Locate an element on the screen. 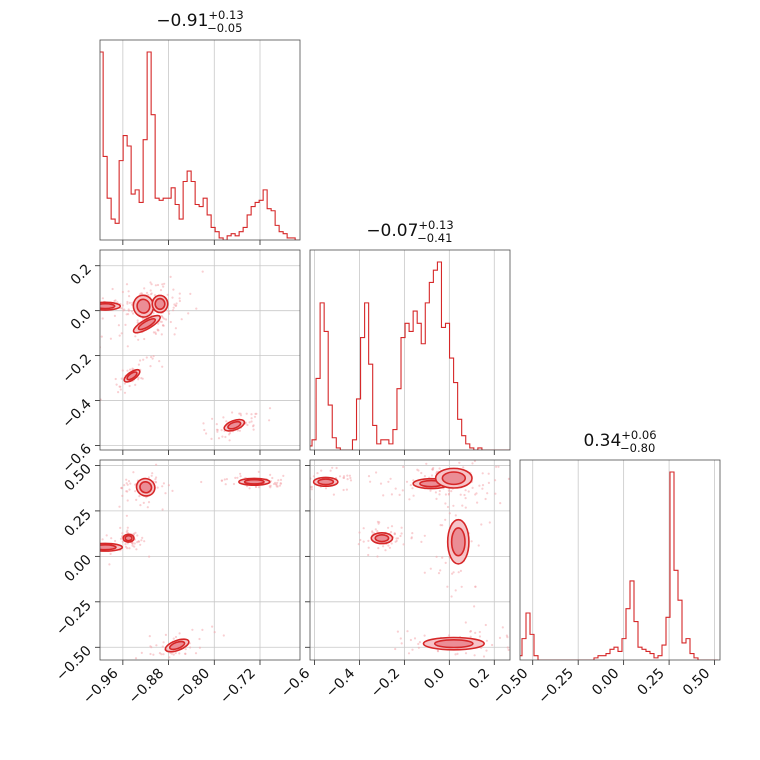 Image resolution: width=760 pixels, height=760 pixels. panel-0-0: −0.91+0.13 −0.05 is located at coordinates (200, 126).